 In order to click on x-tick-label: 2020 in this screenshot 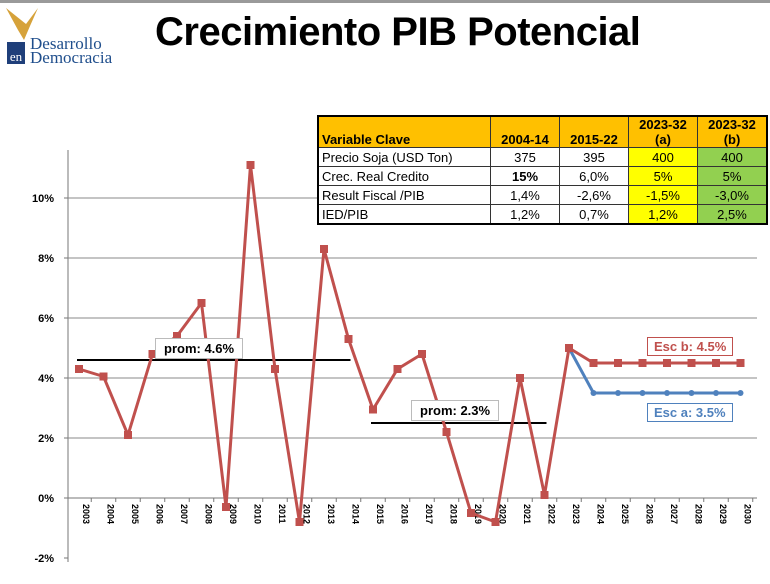, I will do `click(503, 514)`.